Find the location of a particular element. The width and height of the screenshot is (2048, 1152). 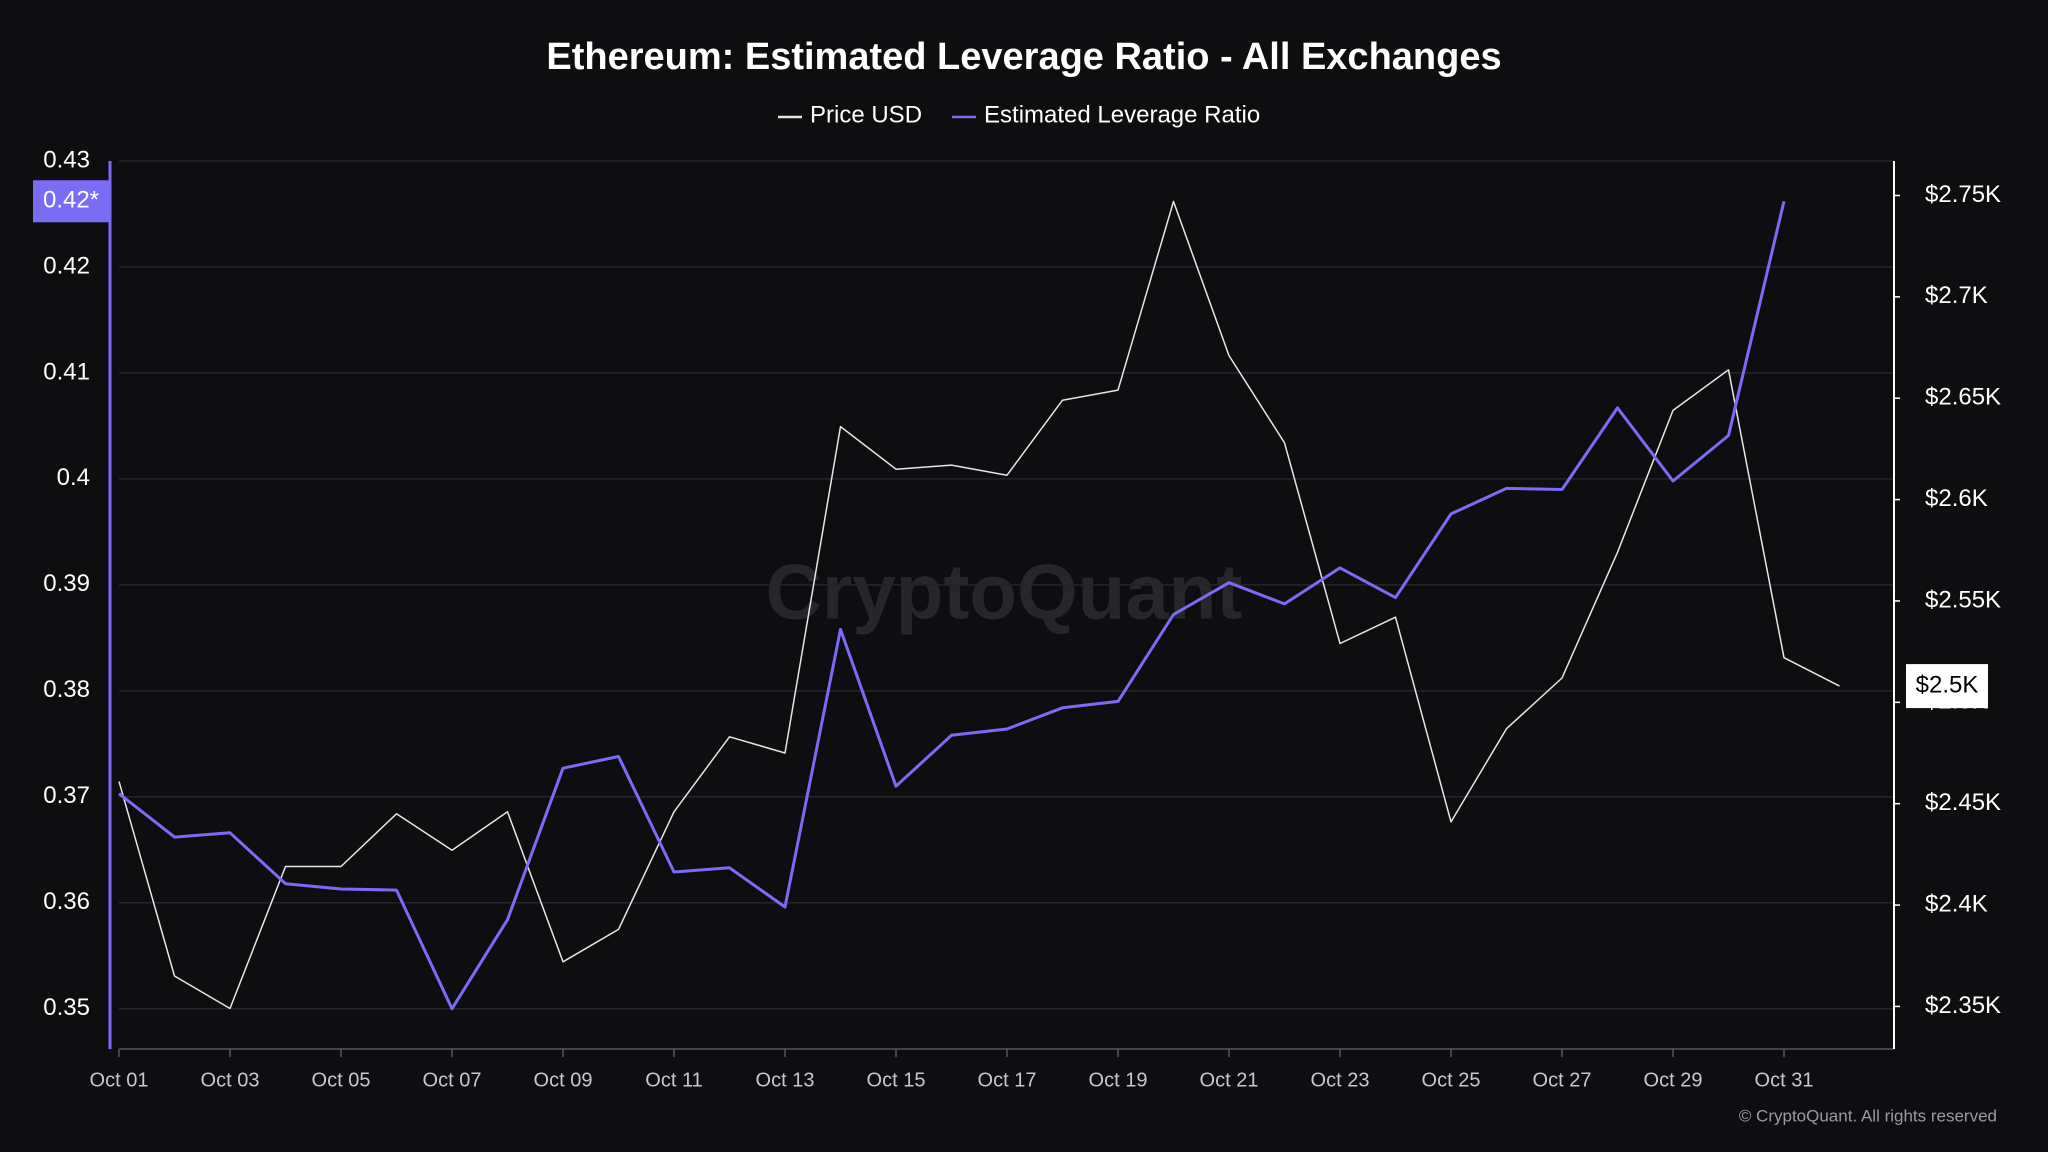

y-tick-label: 0.4 is located at coordinates (73, 477).